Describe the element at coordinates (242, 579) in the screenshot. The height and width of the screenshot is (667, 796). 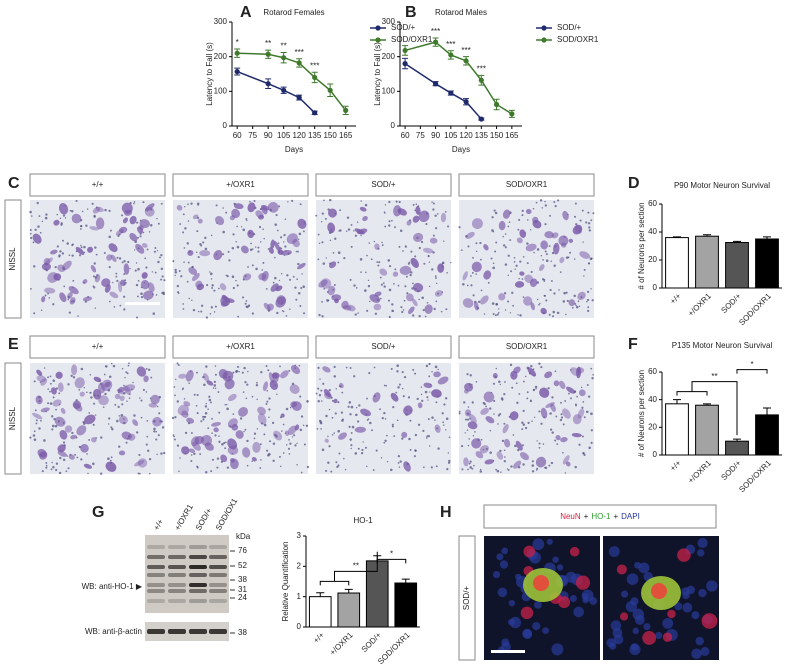
I see `marker-label: 38` at that location.